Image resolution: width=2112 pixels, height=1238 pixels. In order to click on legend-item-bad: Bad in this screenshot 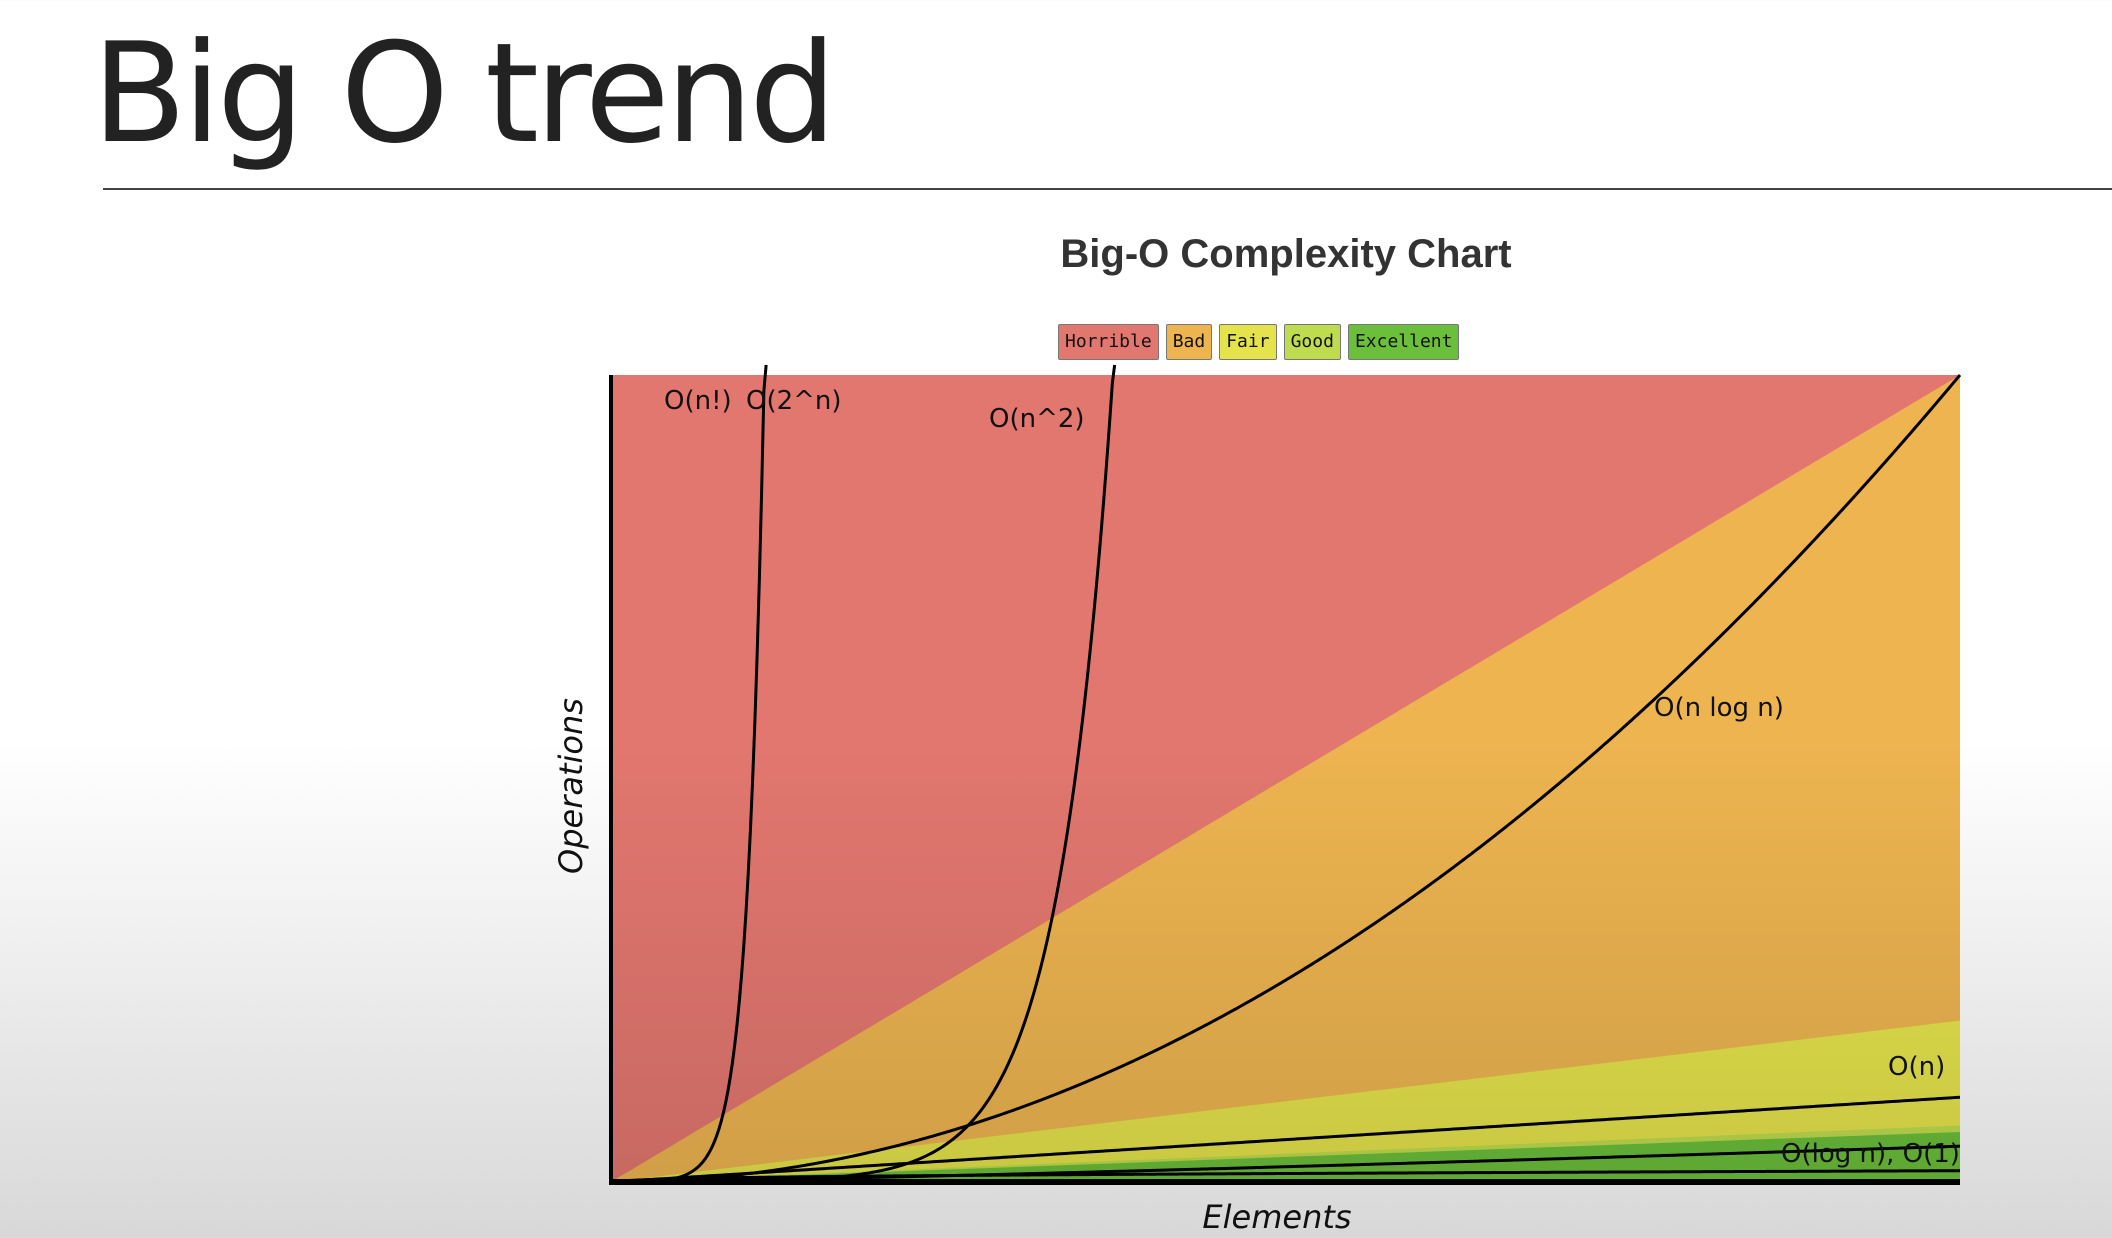, I will do `click(1189, 342)`.